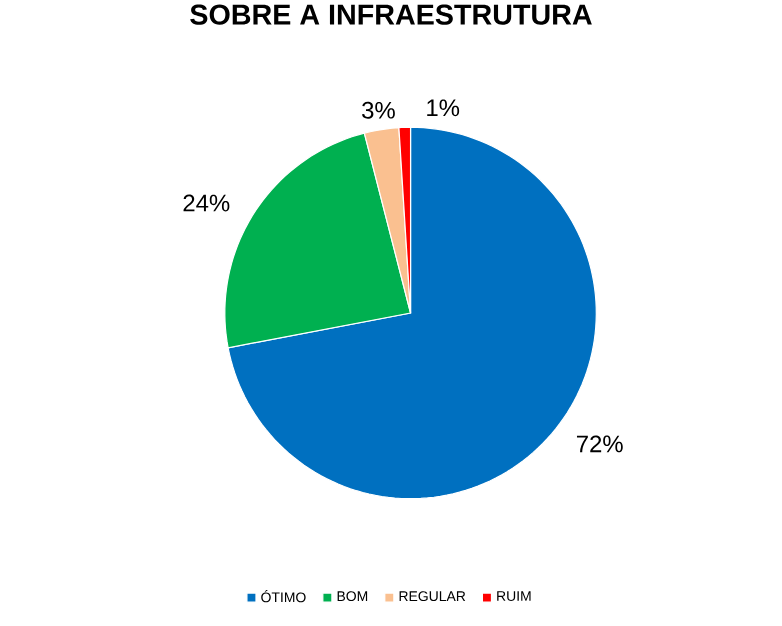 This screenshot has height=626, width=782. Describe the element at coordinates (206, 203) in the screenshot. I see `data-label: 24%` at that location.